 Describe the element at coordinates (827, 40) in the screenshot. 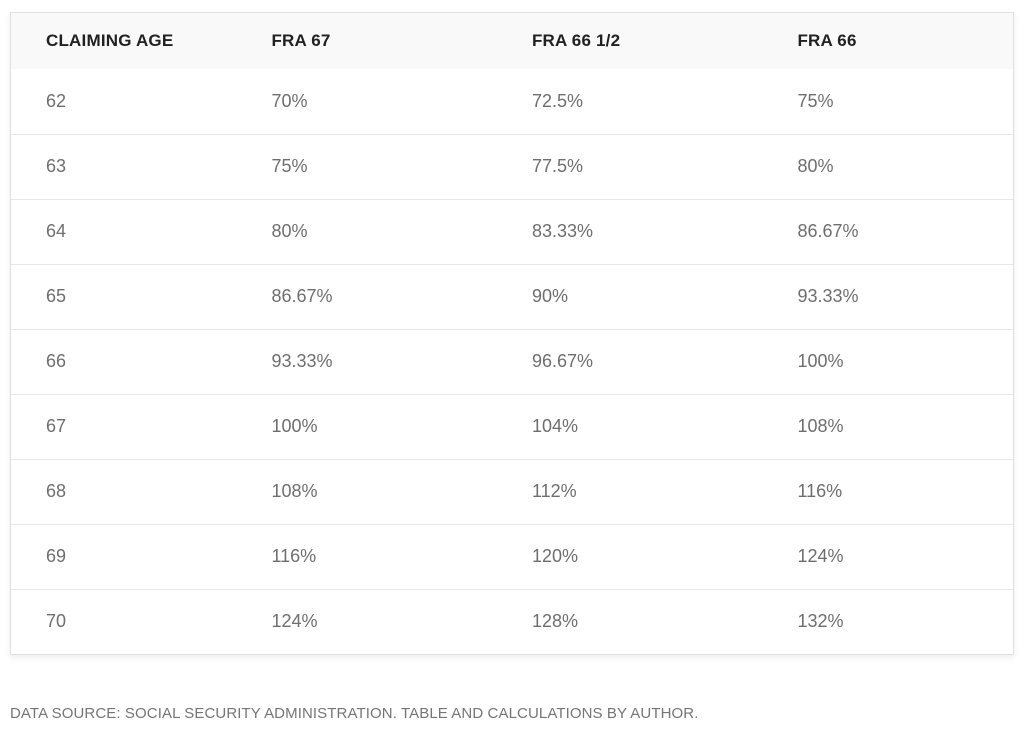

I see `column-header-fra-66: FRA 66` at that location.